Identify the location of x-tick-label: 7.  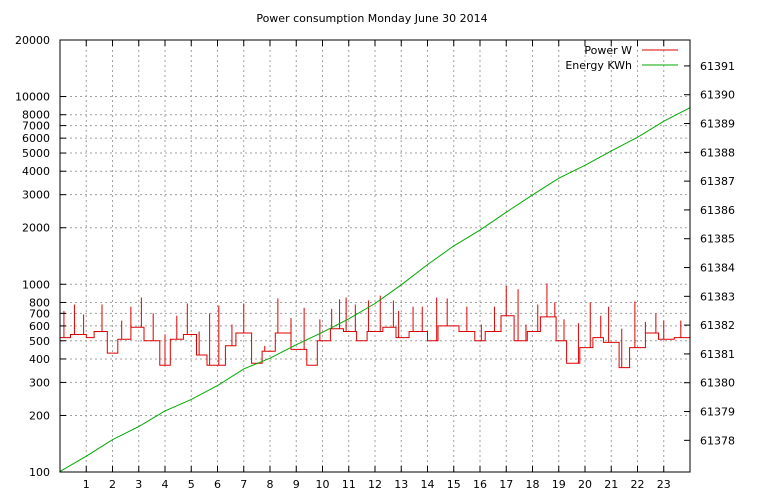
(243, 484).